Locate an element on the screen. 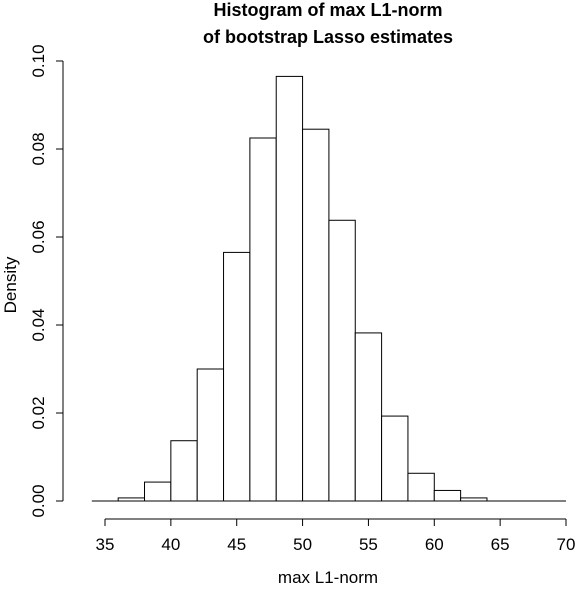 The width and height of the screenshot is (580, 591). y-tick-label-3: 0.06 is located at coordinates (38, 236).